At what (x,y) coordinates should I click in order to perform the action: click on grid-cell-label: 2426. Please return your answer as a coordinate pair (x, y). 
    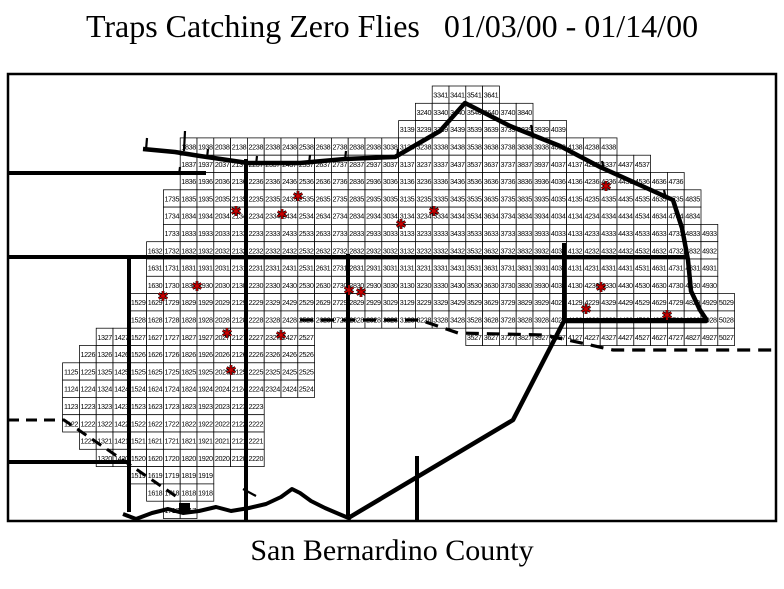
    Looking at the image, I should click on (289, 354).